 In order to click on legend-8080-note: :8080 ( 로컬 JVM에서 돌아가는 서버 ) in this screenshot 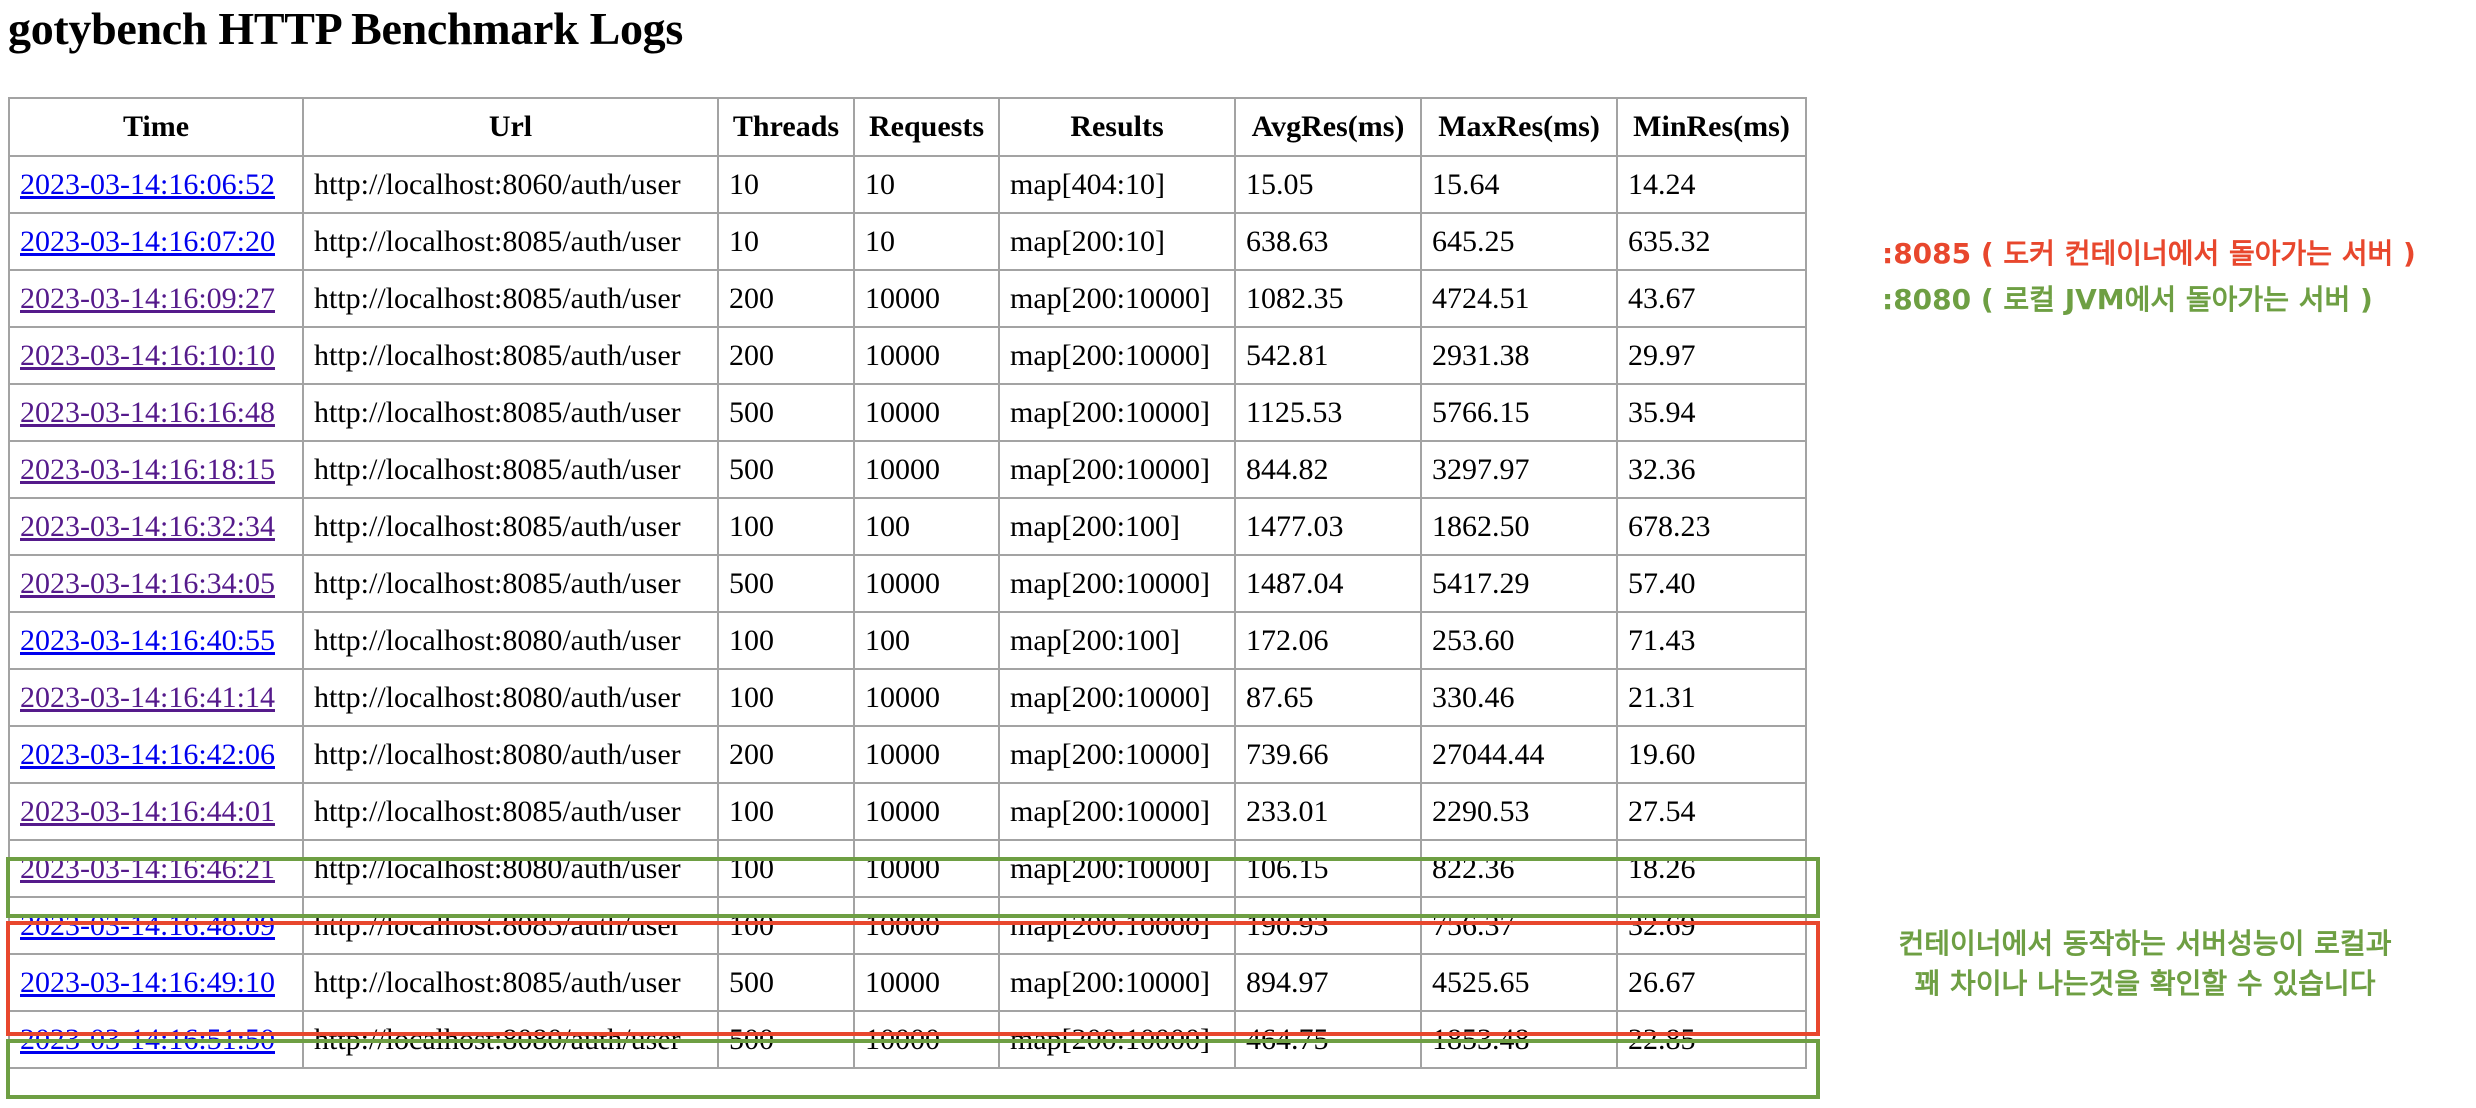, I will do `click(2127, 299)`.